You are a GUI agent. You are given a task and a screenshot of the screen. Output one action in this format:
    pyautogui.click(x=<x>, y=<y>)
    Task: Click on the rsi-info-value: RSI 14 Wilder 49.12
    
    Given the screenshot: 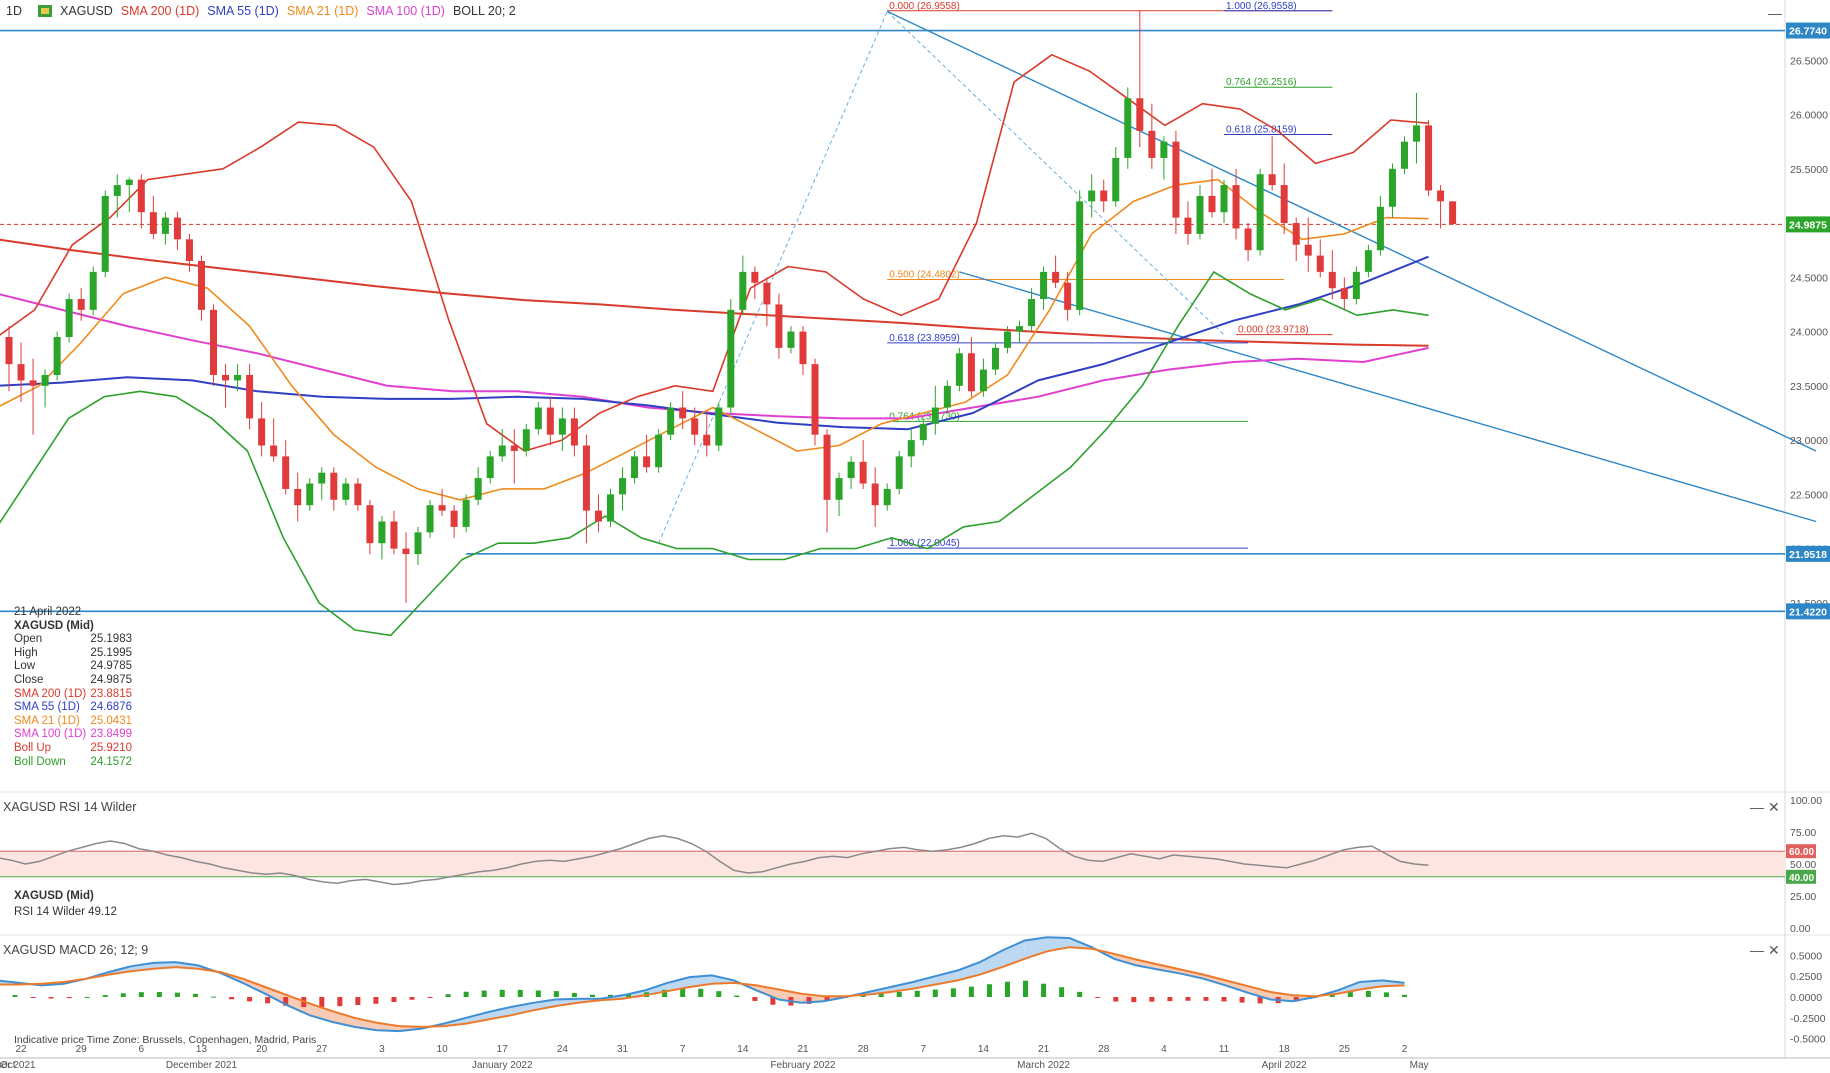 What is the action you would take?
    pyautogui.click(x=65, y=912)
    